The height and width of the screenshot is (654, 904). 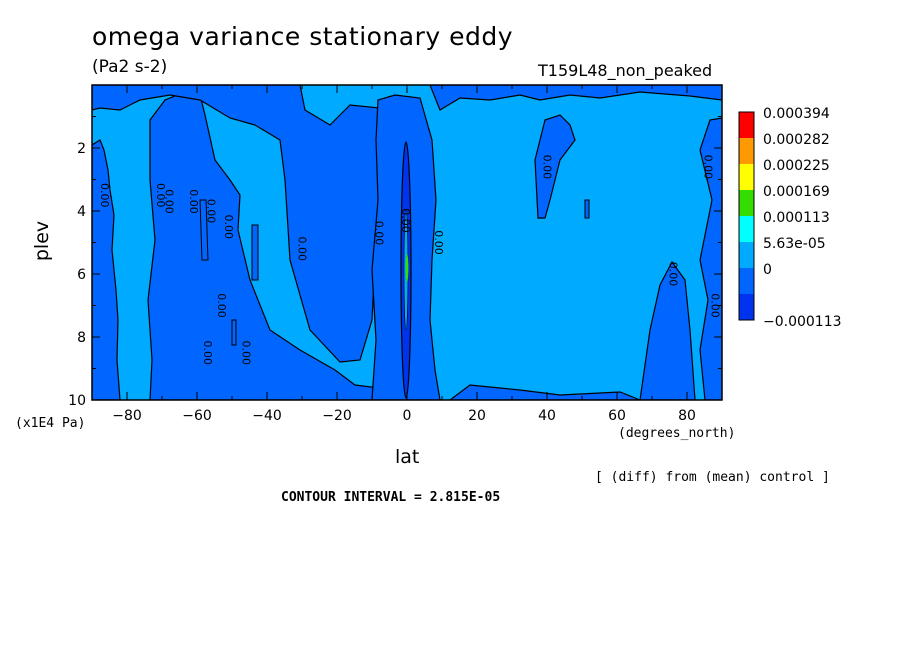 I want to click on x-units-label: (degrees_north), so click(x=677, y=433).